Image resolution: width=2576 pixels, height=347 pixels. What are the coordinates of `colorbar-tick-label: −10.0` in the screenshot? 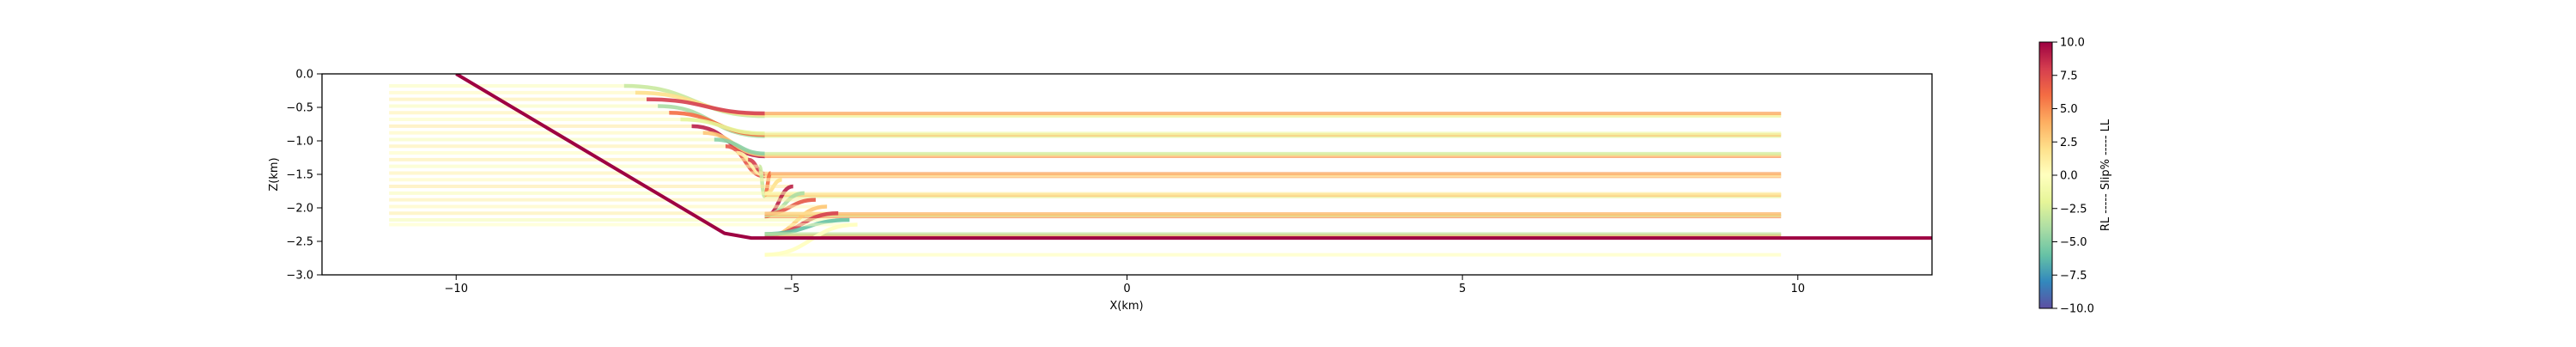 It's located at (2077, 309).